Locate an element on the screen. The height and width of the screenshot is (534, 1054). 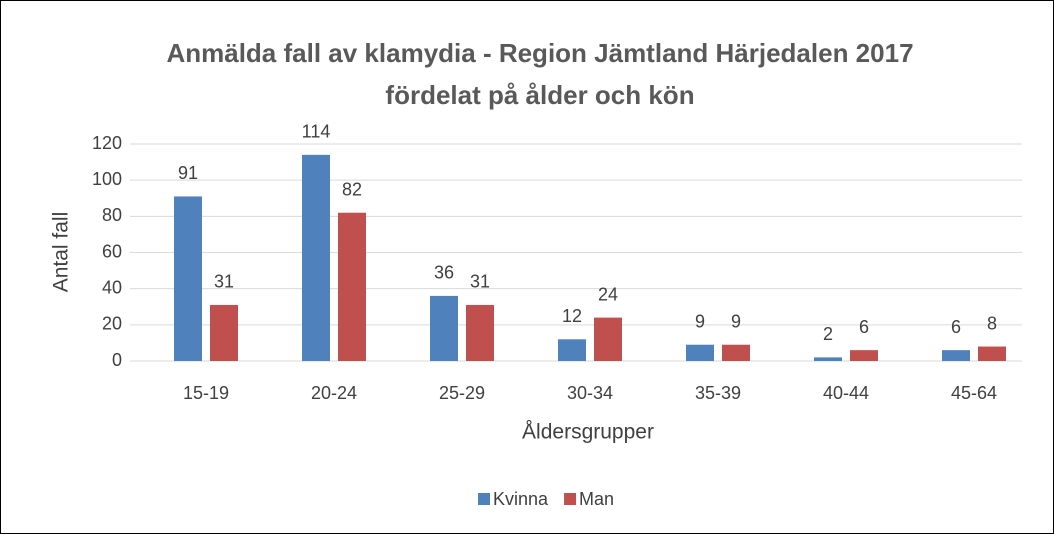
chart-title: fördelat på ålder och kön is located at coordinates (539, 95).